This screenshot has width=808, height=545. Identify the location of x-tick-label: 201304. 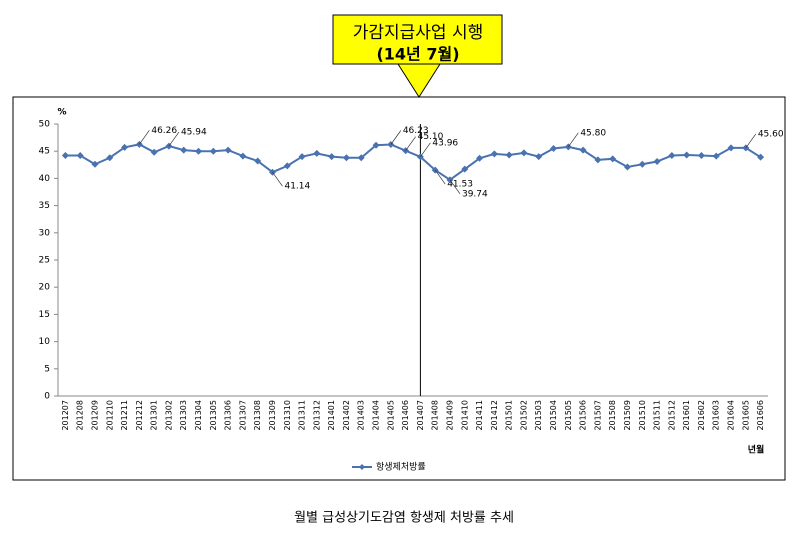
(198, 415).